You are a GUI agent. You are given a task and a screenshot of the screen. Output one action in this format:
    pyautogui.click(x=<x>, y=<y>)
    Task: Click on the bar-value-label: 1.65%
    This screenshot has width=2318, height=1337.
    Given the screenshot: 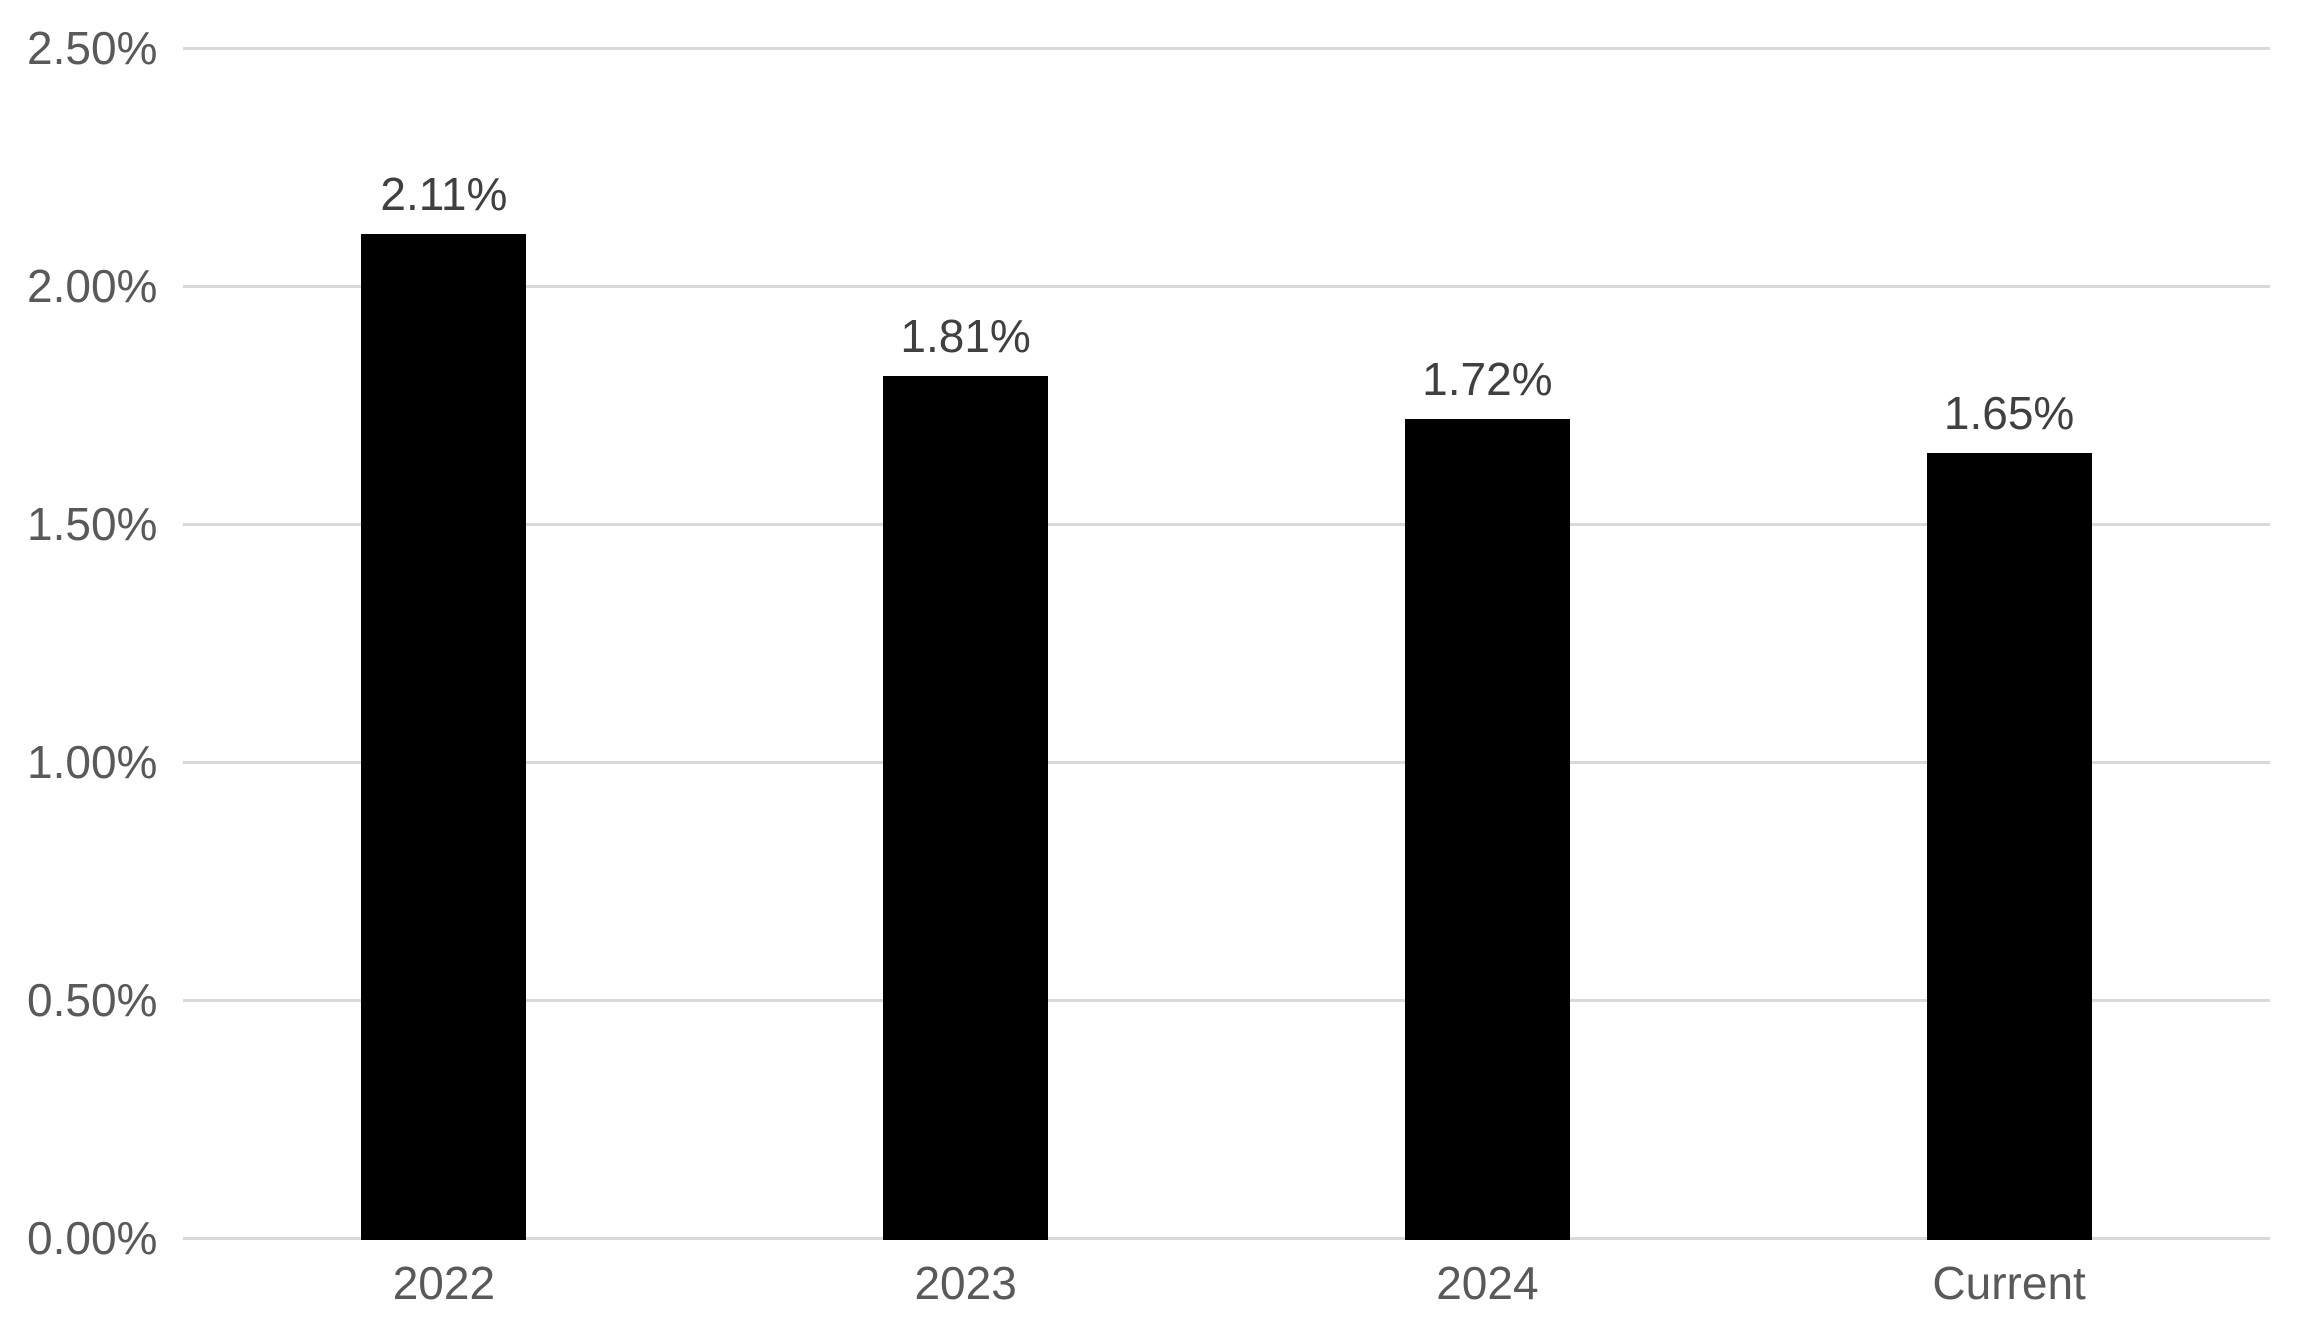 What is the action you would take?
    pyautogui.click(x=2009, y=412)
    